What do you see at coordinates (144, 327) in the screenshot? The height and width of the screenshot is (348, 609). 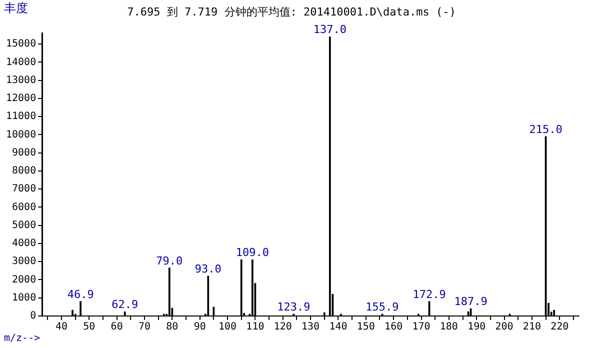 I see `x-tick-label: 70` at bounding box center [144, 327].